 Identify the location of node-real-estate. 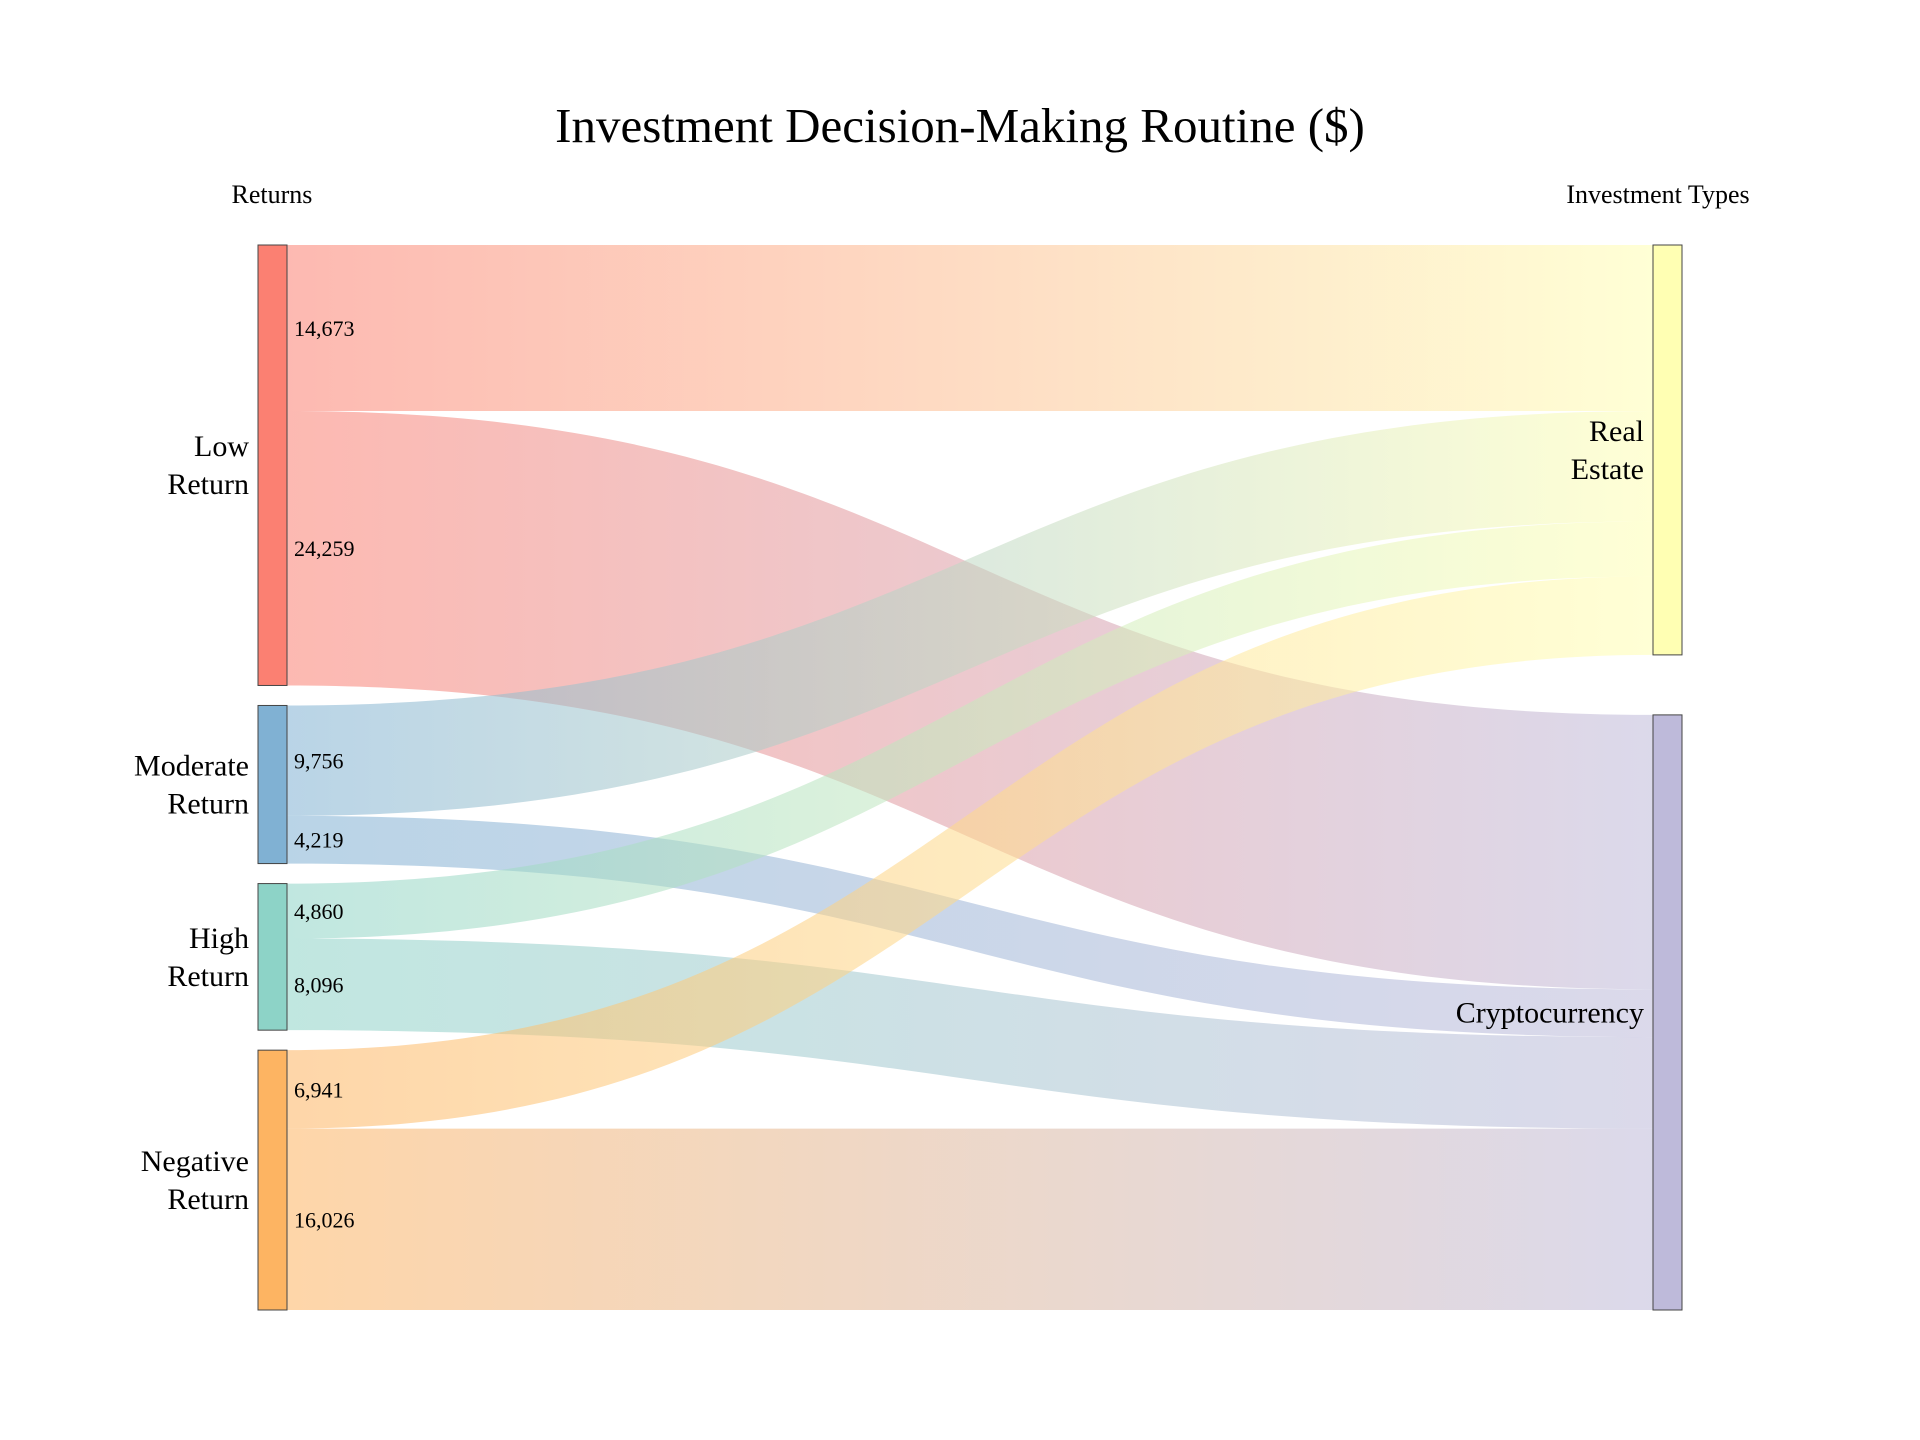
(1667, 450).